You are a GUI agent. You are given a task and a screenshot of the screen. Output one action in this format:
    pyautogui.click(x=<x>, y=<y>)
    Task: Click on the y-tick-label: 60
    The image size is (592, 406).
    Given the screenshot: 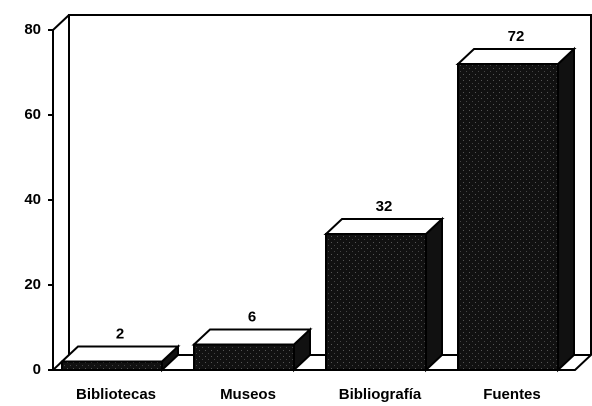 What is the action you would take?
    pyautogui.click(x=32, y=114)
    